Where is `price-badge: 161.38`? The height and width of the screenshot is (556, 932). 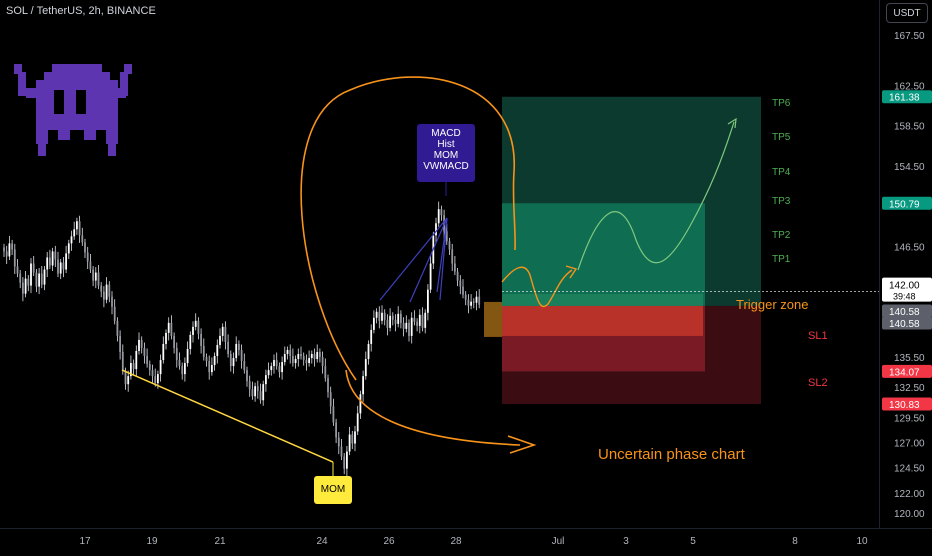 price-badge: 161.38 is located at coordinates (907, 97).